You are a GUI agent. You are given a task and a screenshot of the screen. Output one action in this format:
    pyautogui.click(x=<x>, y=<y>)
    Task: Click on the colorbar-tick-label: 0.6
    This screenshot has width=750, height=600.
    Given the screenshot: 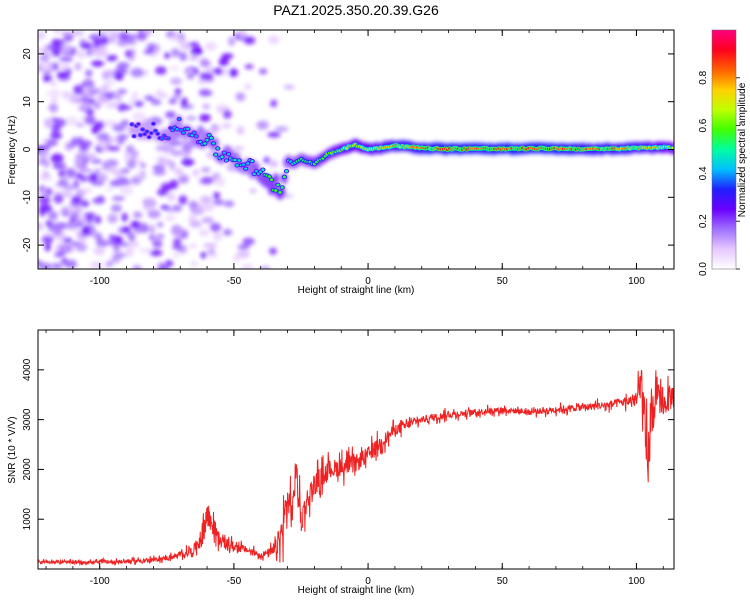 What is the action you would take?
    pyautogui.click(x=703, y=125)
    